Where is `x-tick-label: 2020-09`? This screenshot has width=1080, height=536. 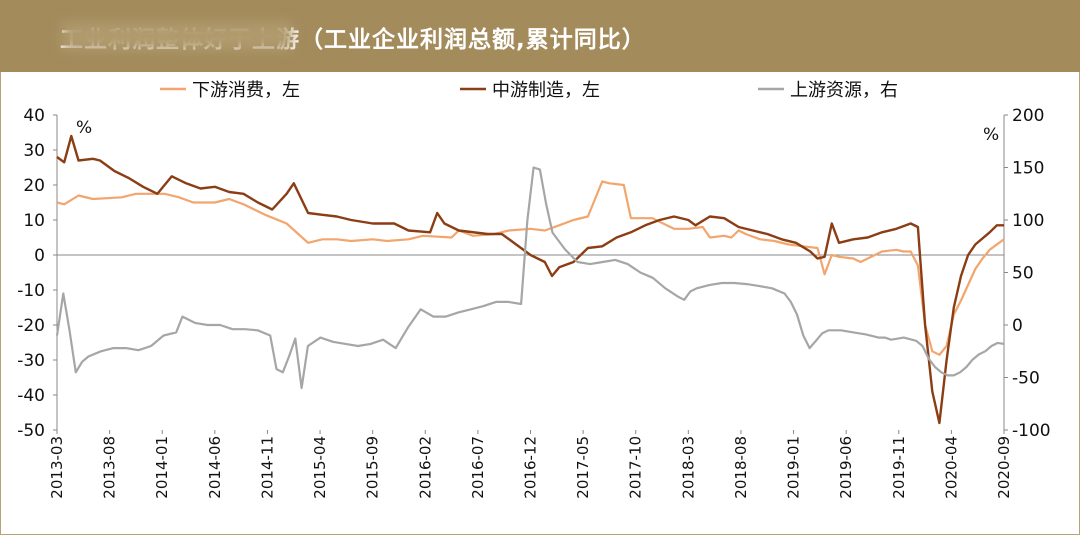
x-tick-label: 2020-09 is located at coordinates (1004, 467).